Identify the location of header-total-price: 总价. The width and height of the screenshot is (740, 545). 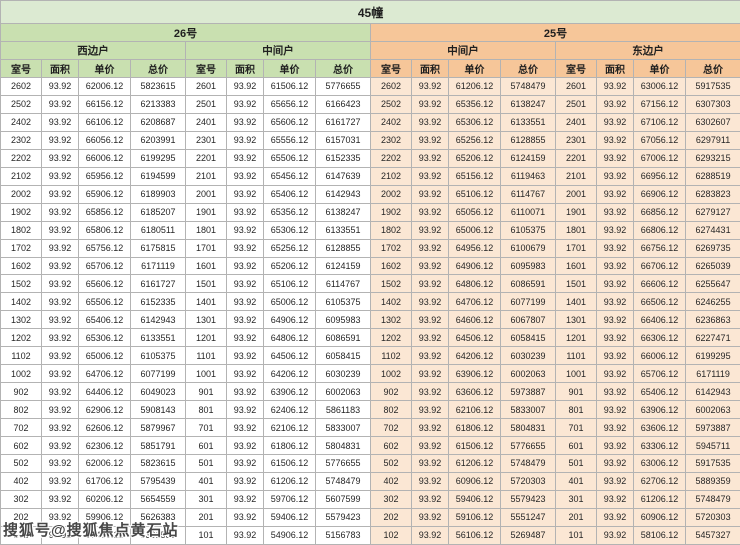
(528, 68).